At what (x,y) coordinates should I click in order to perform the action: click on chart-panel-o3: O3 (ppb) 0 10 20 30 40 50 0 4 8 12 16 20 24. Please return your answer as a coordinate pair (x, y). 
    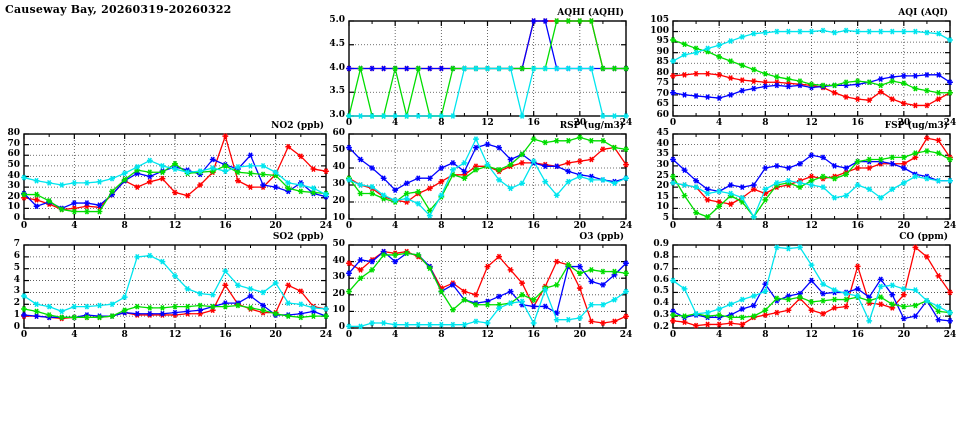
    Looking at the image, I should click on (482, 286).